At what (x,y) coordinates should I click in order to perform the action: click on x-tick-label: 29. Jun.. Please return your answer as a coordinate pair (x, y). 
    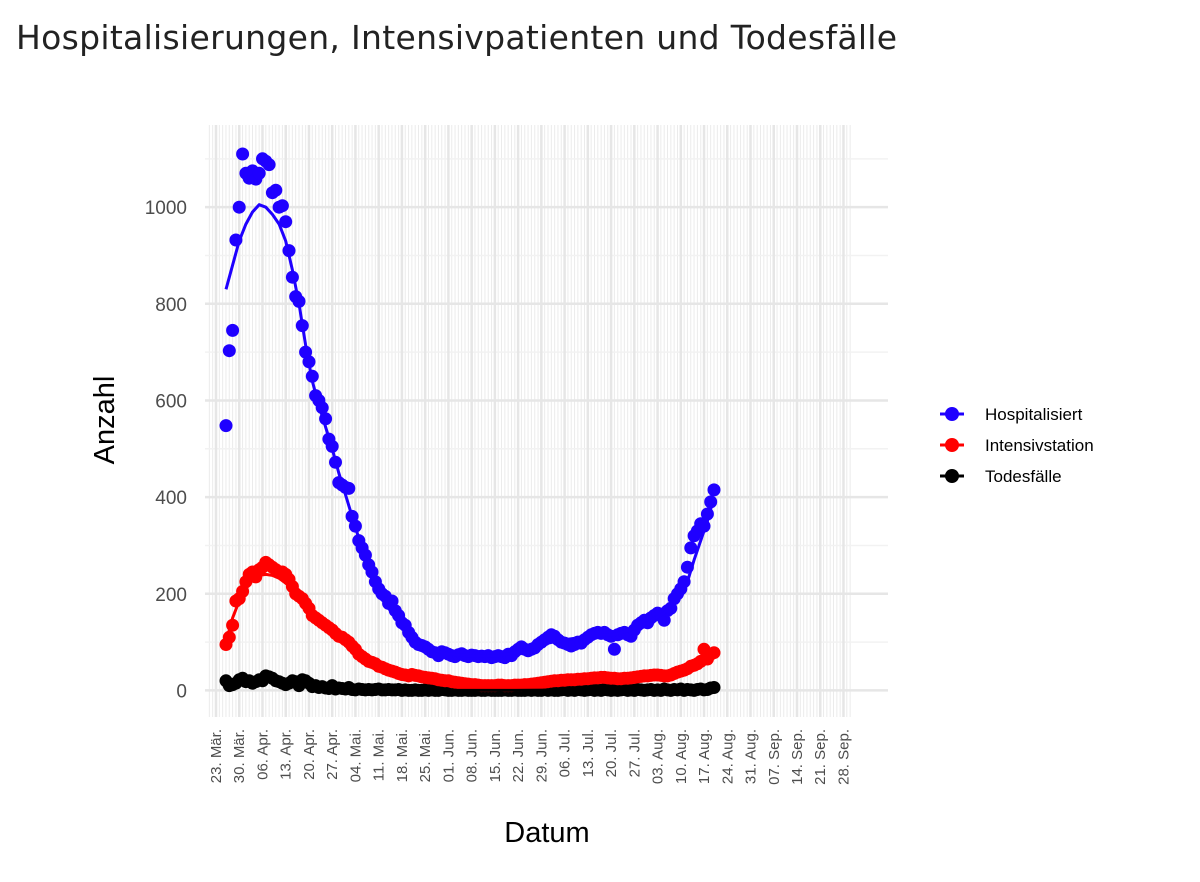
    Looking at the image, I should click on (541, 755).